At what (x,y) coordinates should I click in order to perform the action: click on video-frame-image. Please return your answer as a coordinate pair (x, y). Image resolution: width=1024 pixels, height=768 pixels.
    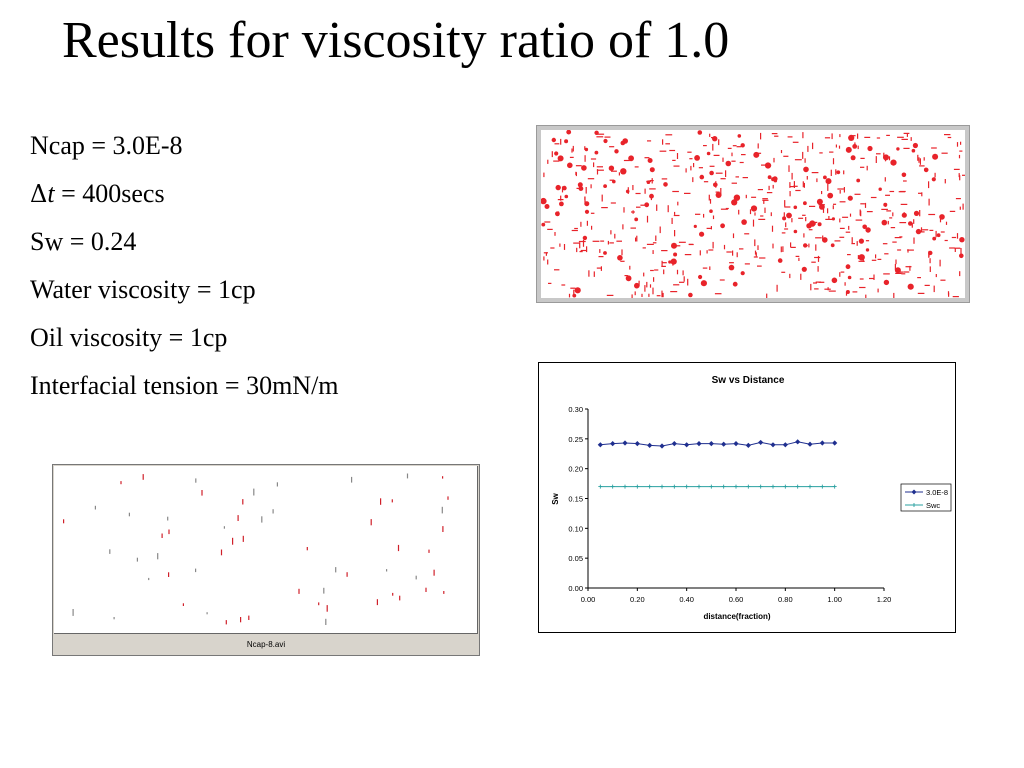
    Looking at the image, I should click on (266, 550).